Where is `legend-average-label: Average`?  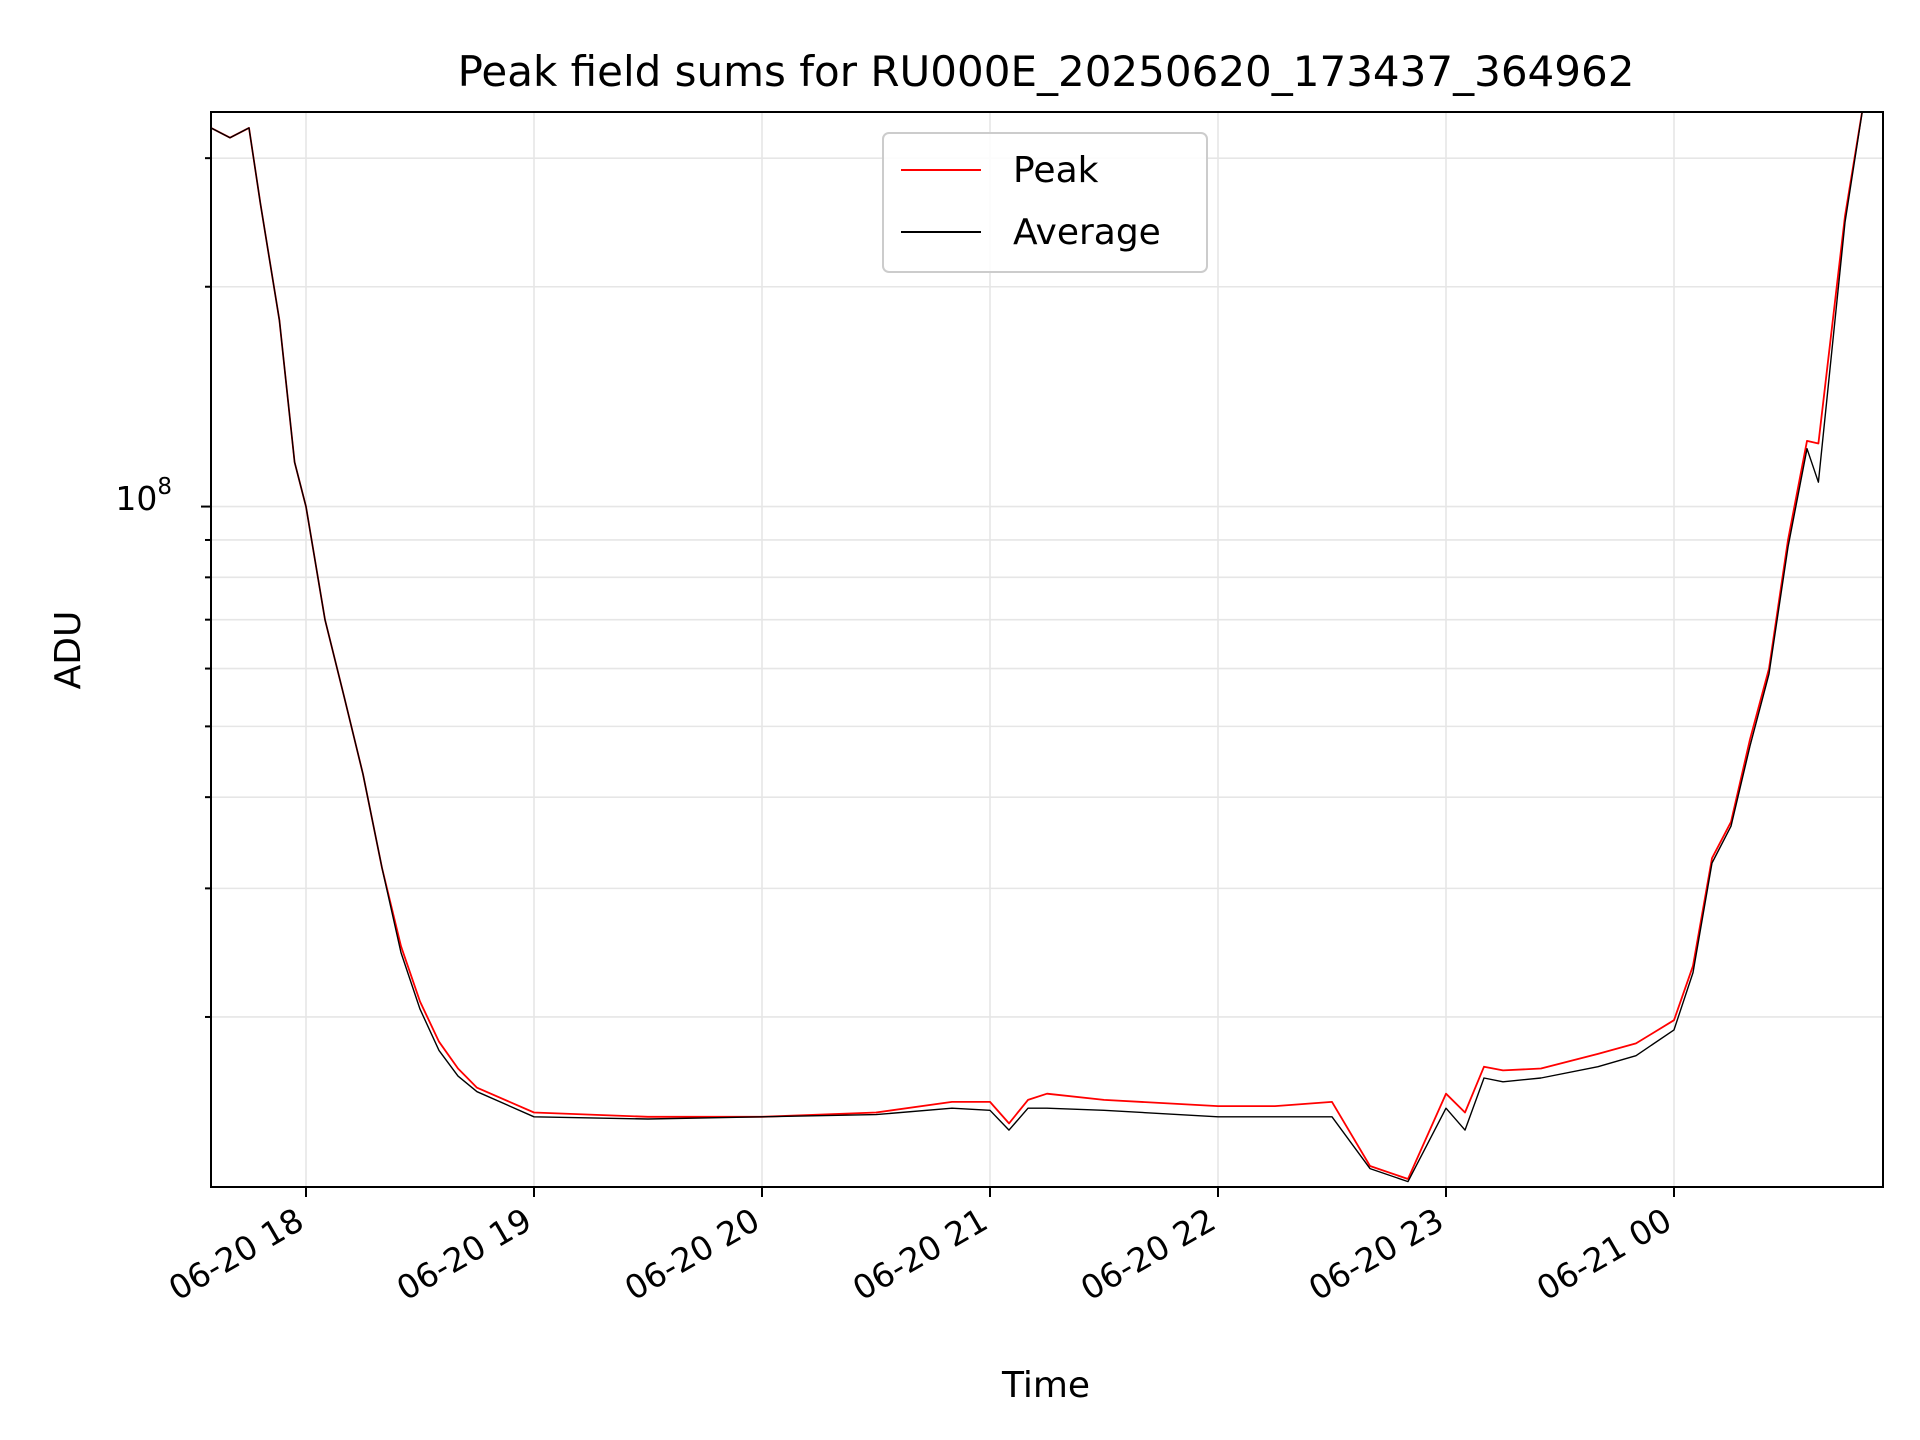 legend-average-label: Average is located at coordinates (1087, 232).